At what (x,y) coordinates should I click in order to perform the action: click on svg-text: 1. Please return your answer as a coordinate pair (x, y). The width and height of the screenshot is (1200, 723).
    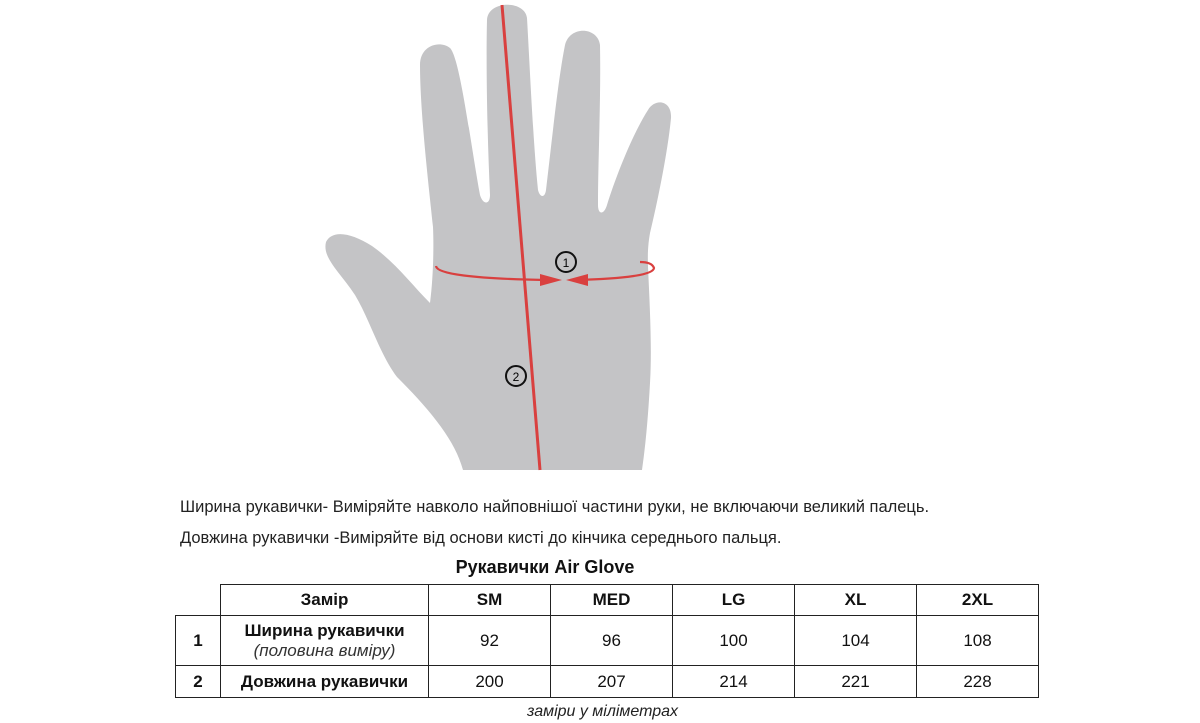
    Looking at the image, I should click on (566, 263).